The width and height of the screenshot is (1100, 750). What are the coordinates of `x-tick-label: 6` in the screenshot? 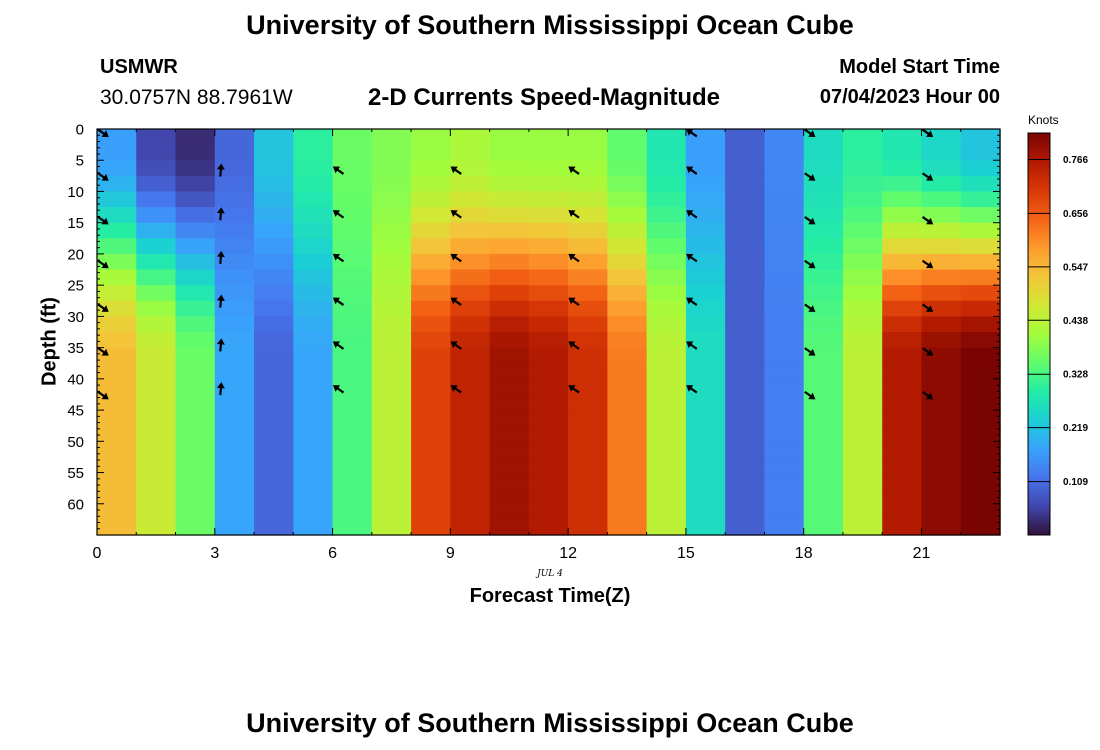 It's located at (332, 553).